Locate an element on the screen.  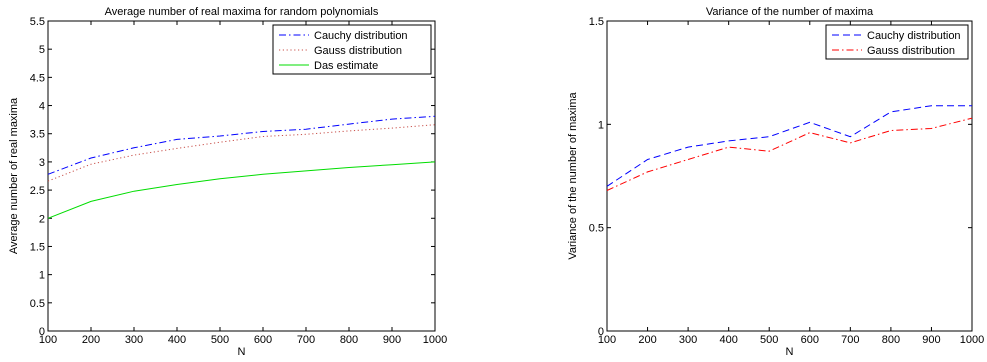
y-tick-label: 4 is located at coordinates (42, 107).